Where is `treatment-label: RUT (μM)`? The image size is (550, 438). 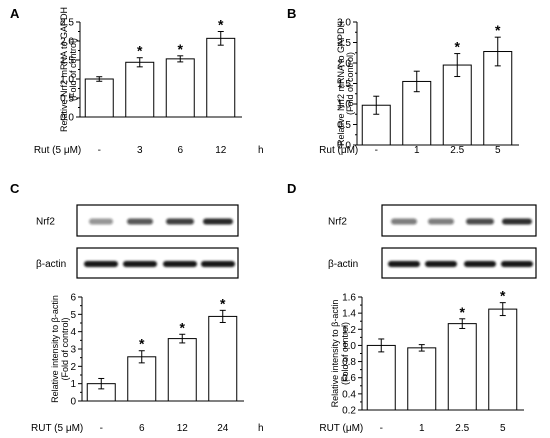
treatment-label: RUT (μM) is located at coordinates (341, 428).